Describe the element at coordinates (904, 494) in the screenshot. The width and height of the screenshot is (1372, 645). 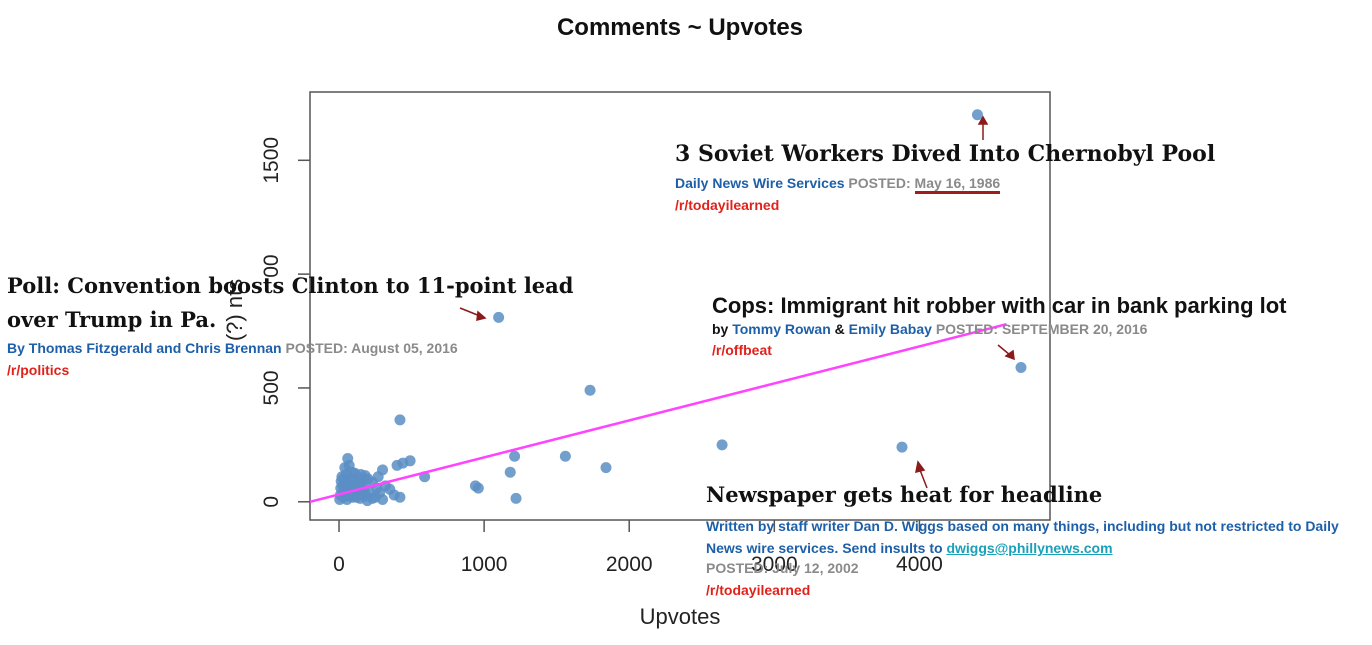
I see `annotation-newspaper-headline: Newspaper gets heat for headline` at that location.